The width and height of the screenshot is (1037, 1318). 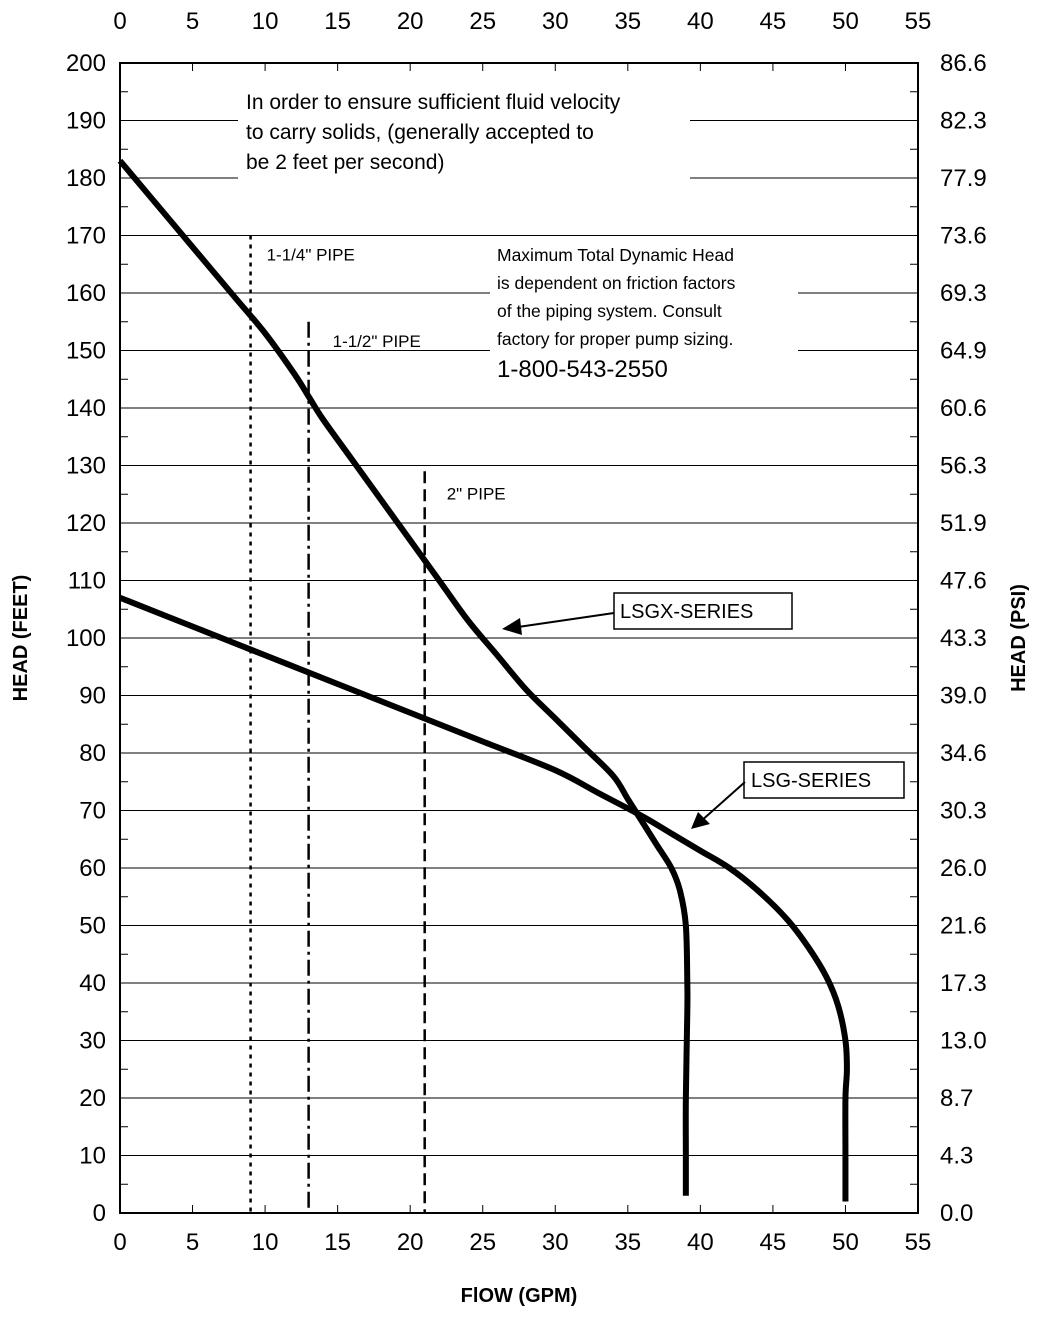 What do you see at coordinates (582, 369) in the screenshot?
I see `phone-number: 1-800-543-2550` at bounding box center [582, 369].